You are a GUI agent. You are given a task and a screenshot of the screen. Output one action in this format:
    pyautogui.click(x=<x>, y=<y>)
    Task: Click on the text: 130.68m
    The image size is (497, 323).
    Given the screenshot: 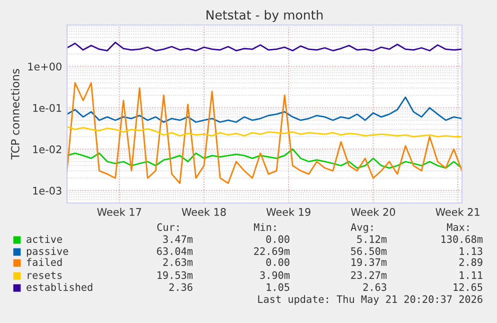 What is the action you would take?
    pyautogui.click(x=462, y=239)
    